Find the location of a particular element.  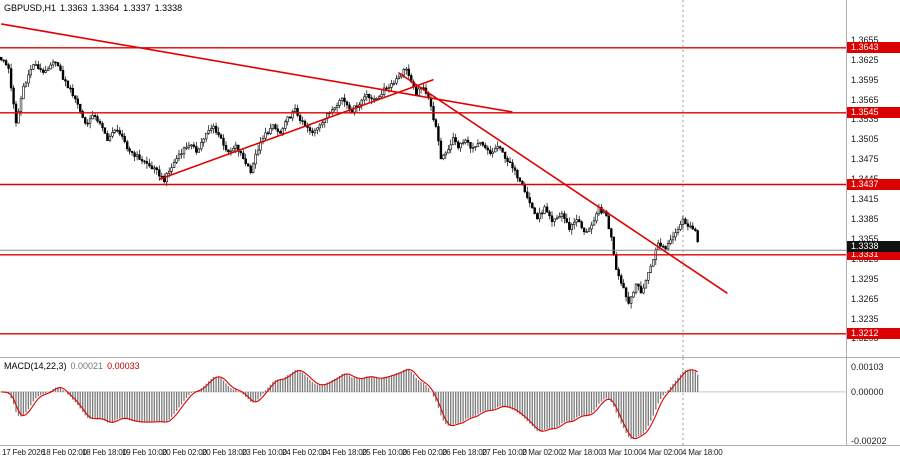

time-axis-label: 18 Feb 02:00 is located at coordinates (64, 452).